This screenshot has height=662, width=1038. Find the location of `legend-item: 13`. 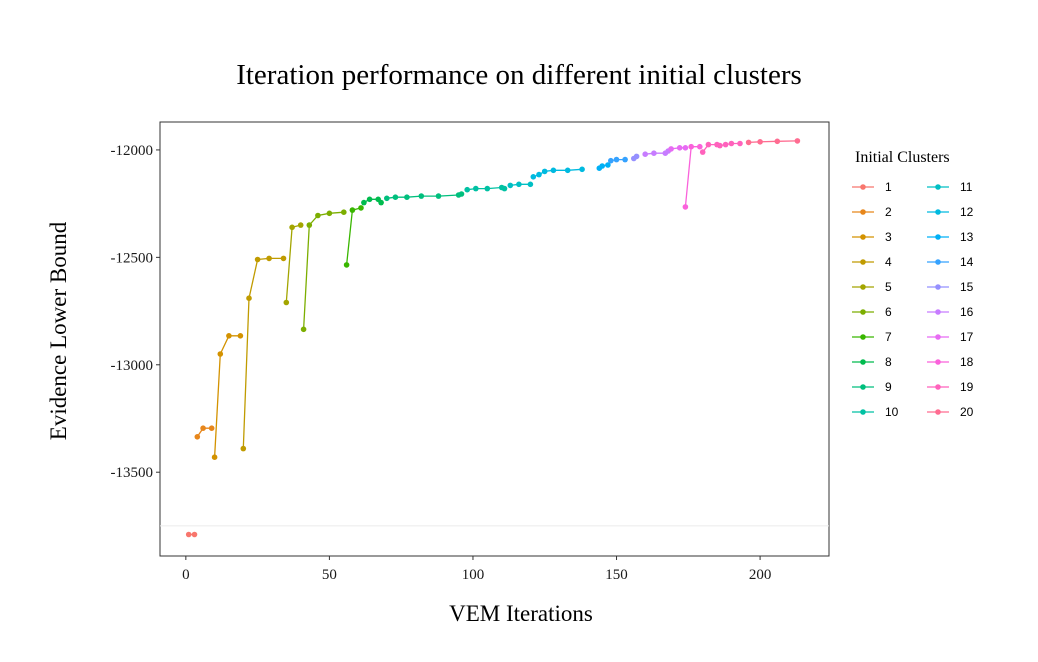

legend-item: 13 is located at coordinates (950, 237).